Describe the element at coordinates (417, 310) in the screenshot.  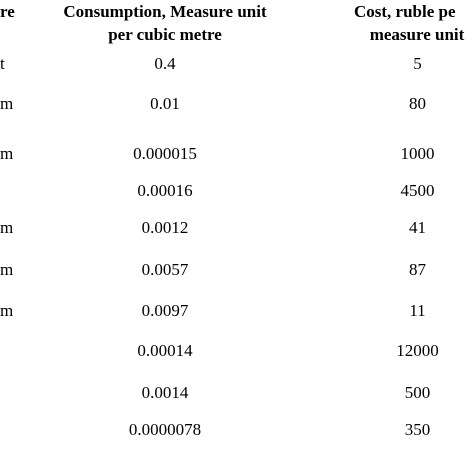
I see `cost-cell: 11` at that location.